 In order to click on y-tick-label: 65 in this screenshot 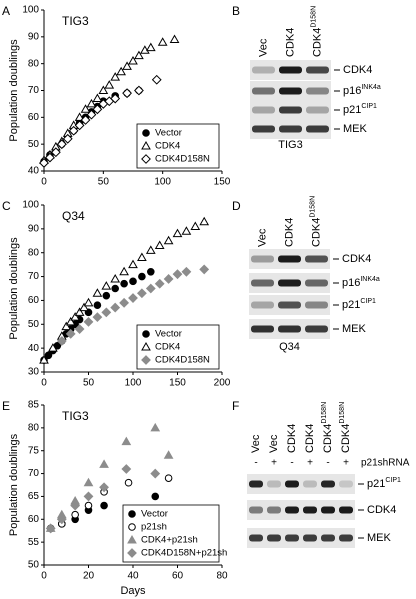, I will do `click(34, 496)`.